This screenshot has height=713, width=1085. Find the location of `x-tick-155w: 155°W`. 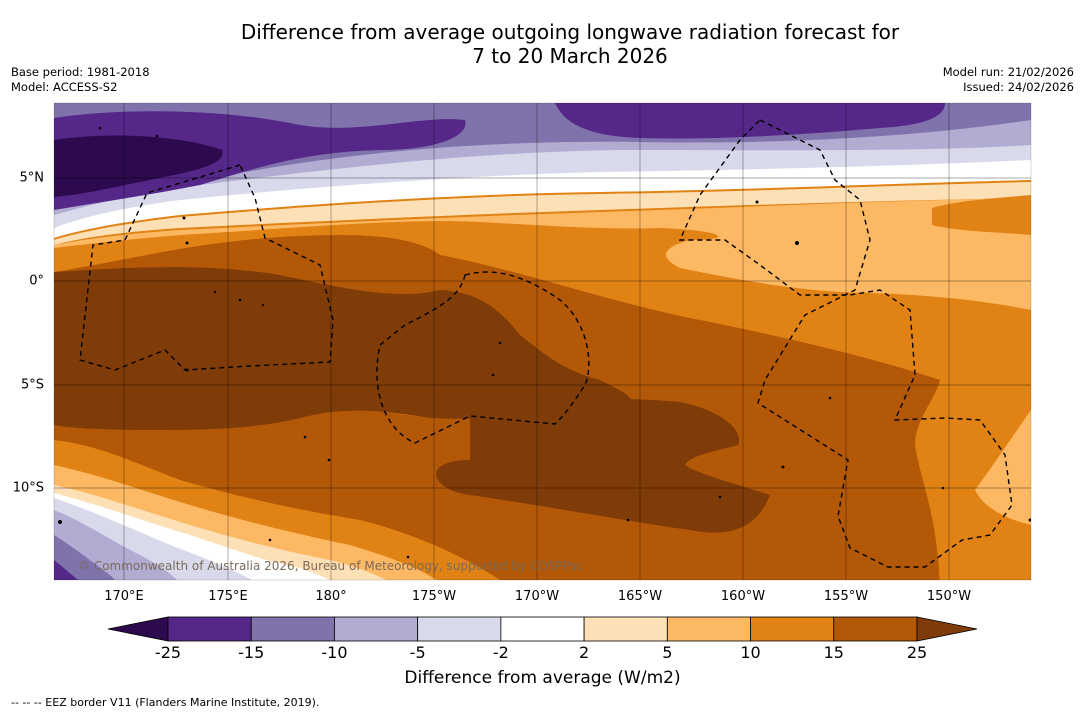

x-tick-155w: 155°W is located at coordinates (846, 596).